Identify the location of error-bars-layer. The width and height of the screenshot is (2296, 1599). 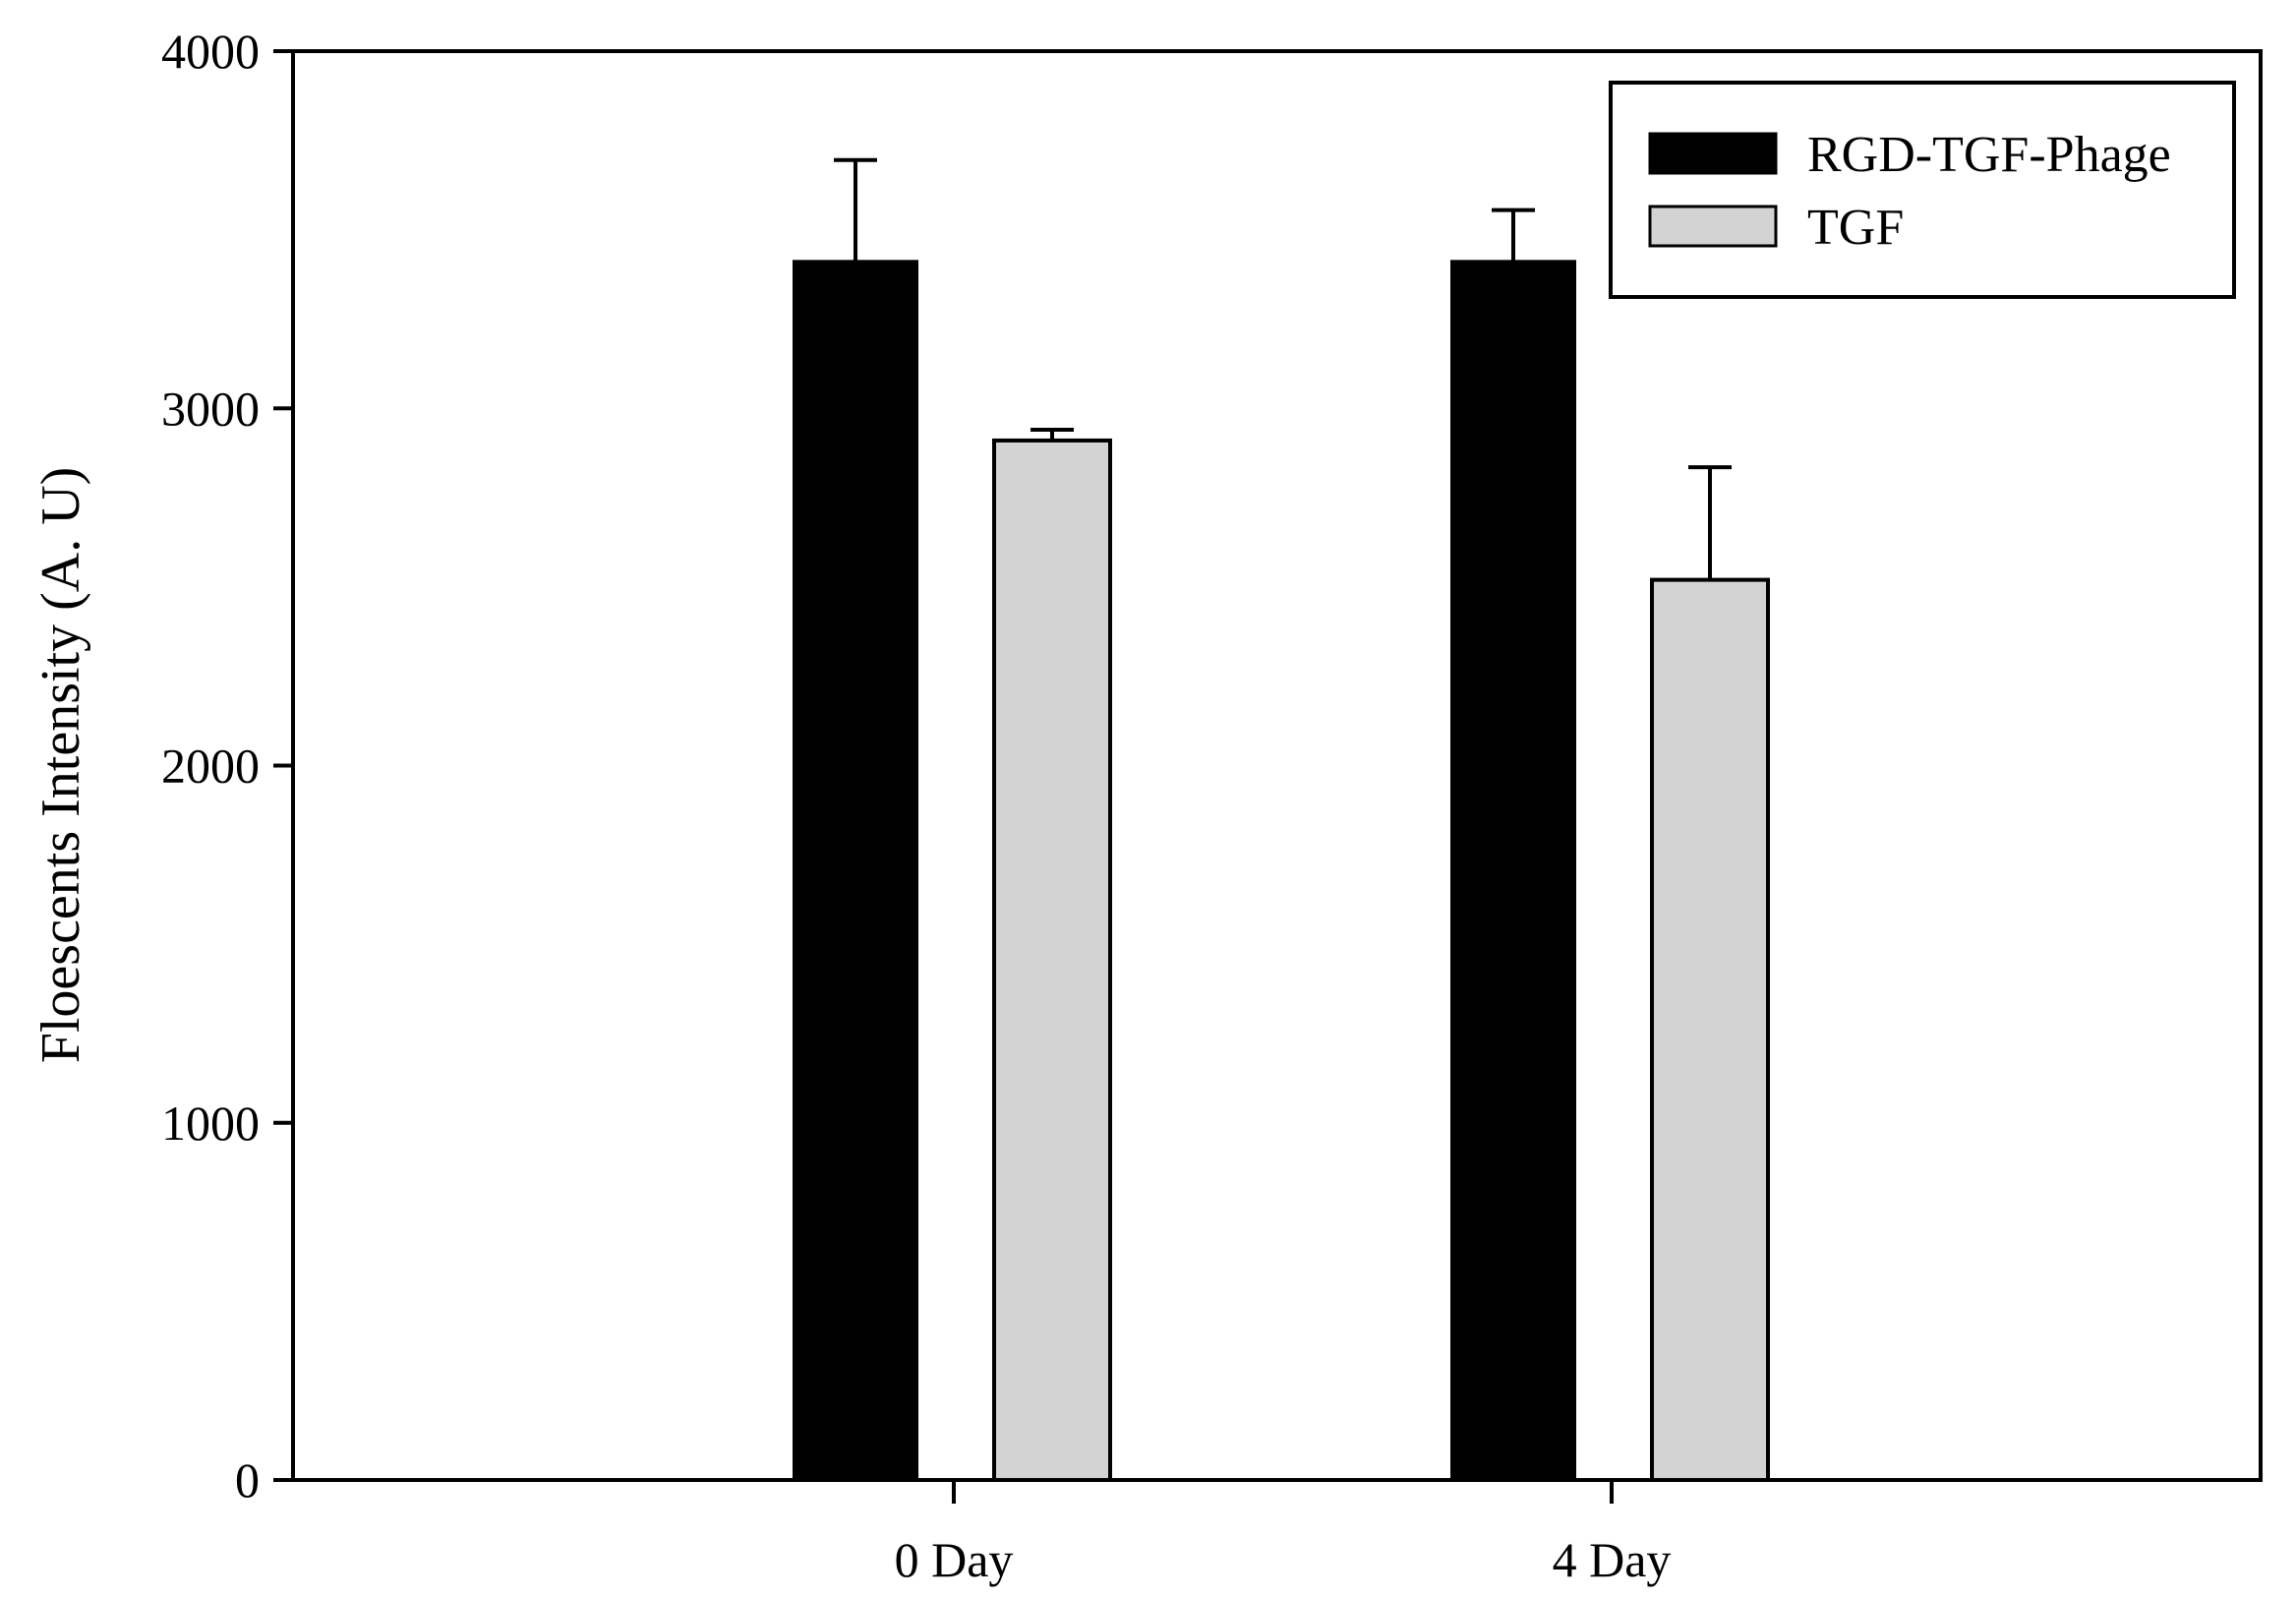
(1283, 369).